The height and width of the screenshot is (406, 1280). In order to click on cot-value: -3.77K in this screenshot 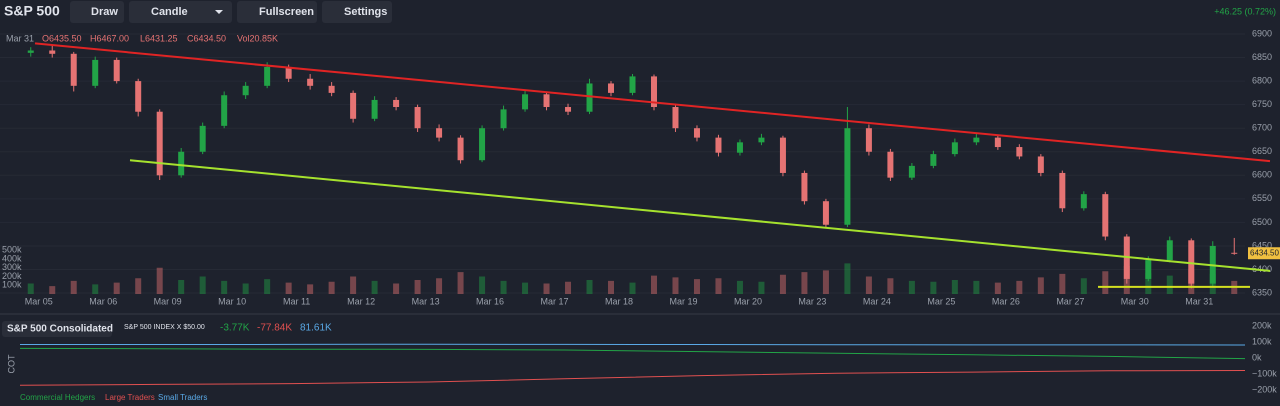, I will do `click(235, 328)`.